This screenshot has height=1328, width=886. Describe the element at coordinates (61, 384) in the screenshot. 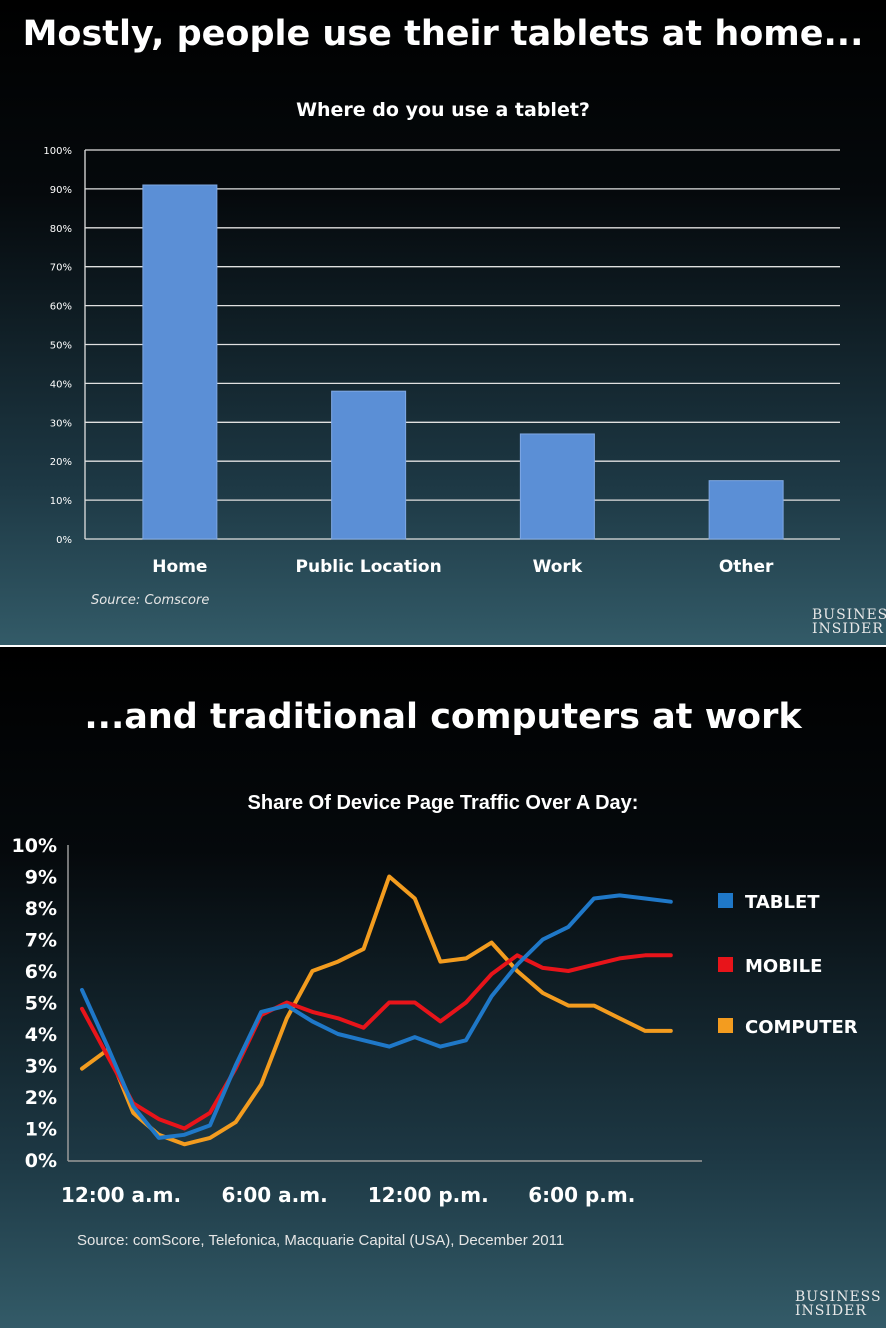

I see `y-tick-label: 40%` at that location.